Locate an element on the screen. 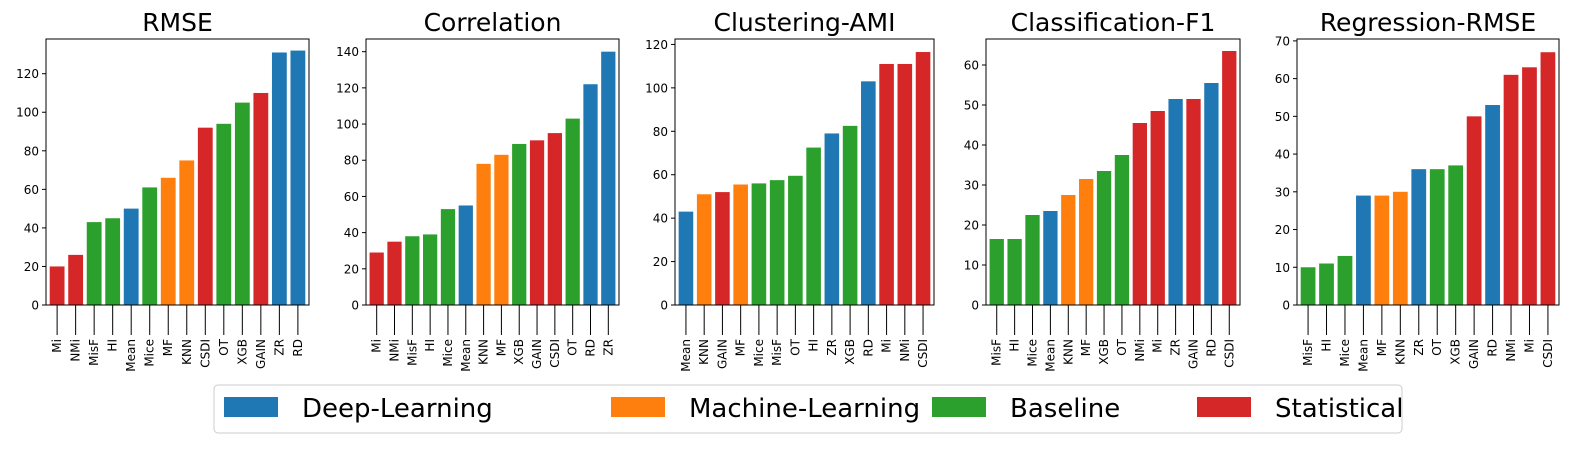 This screenshot has width=1589, height=449. x-tick-label: Mi is located at coordinates (377, 346).